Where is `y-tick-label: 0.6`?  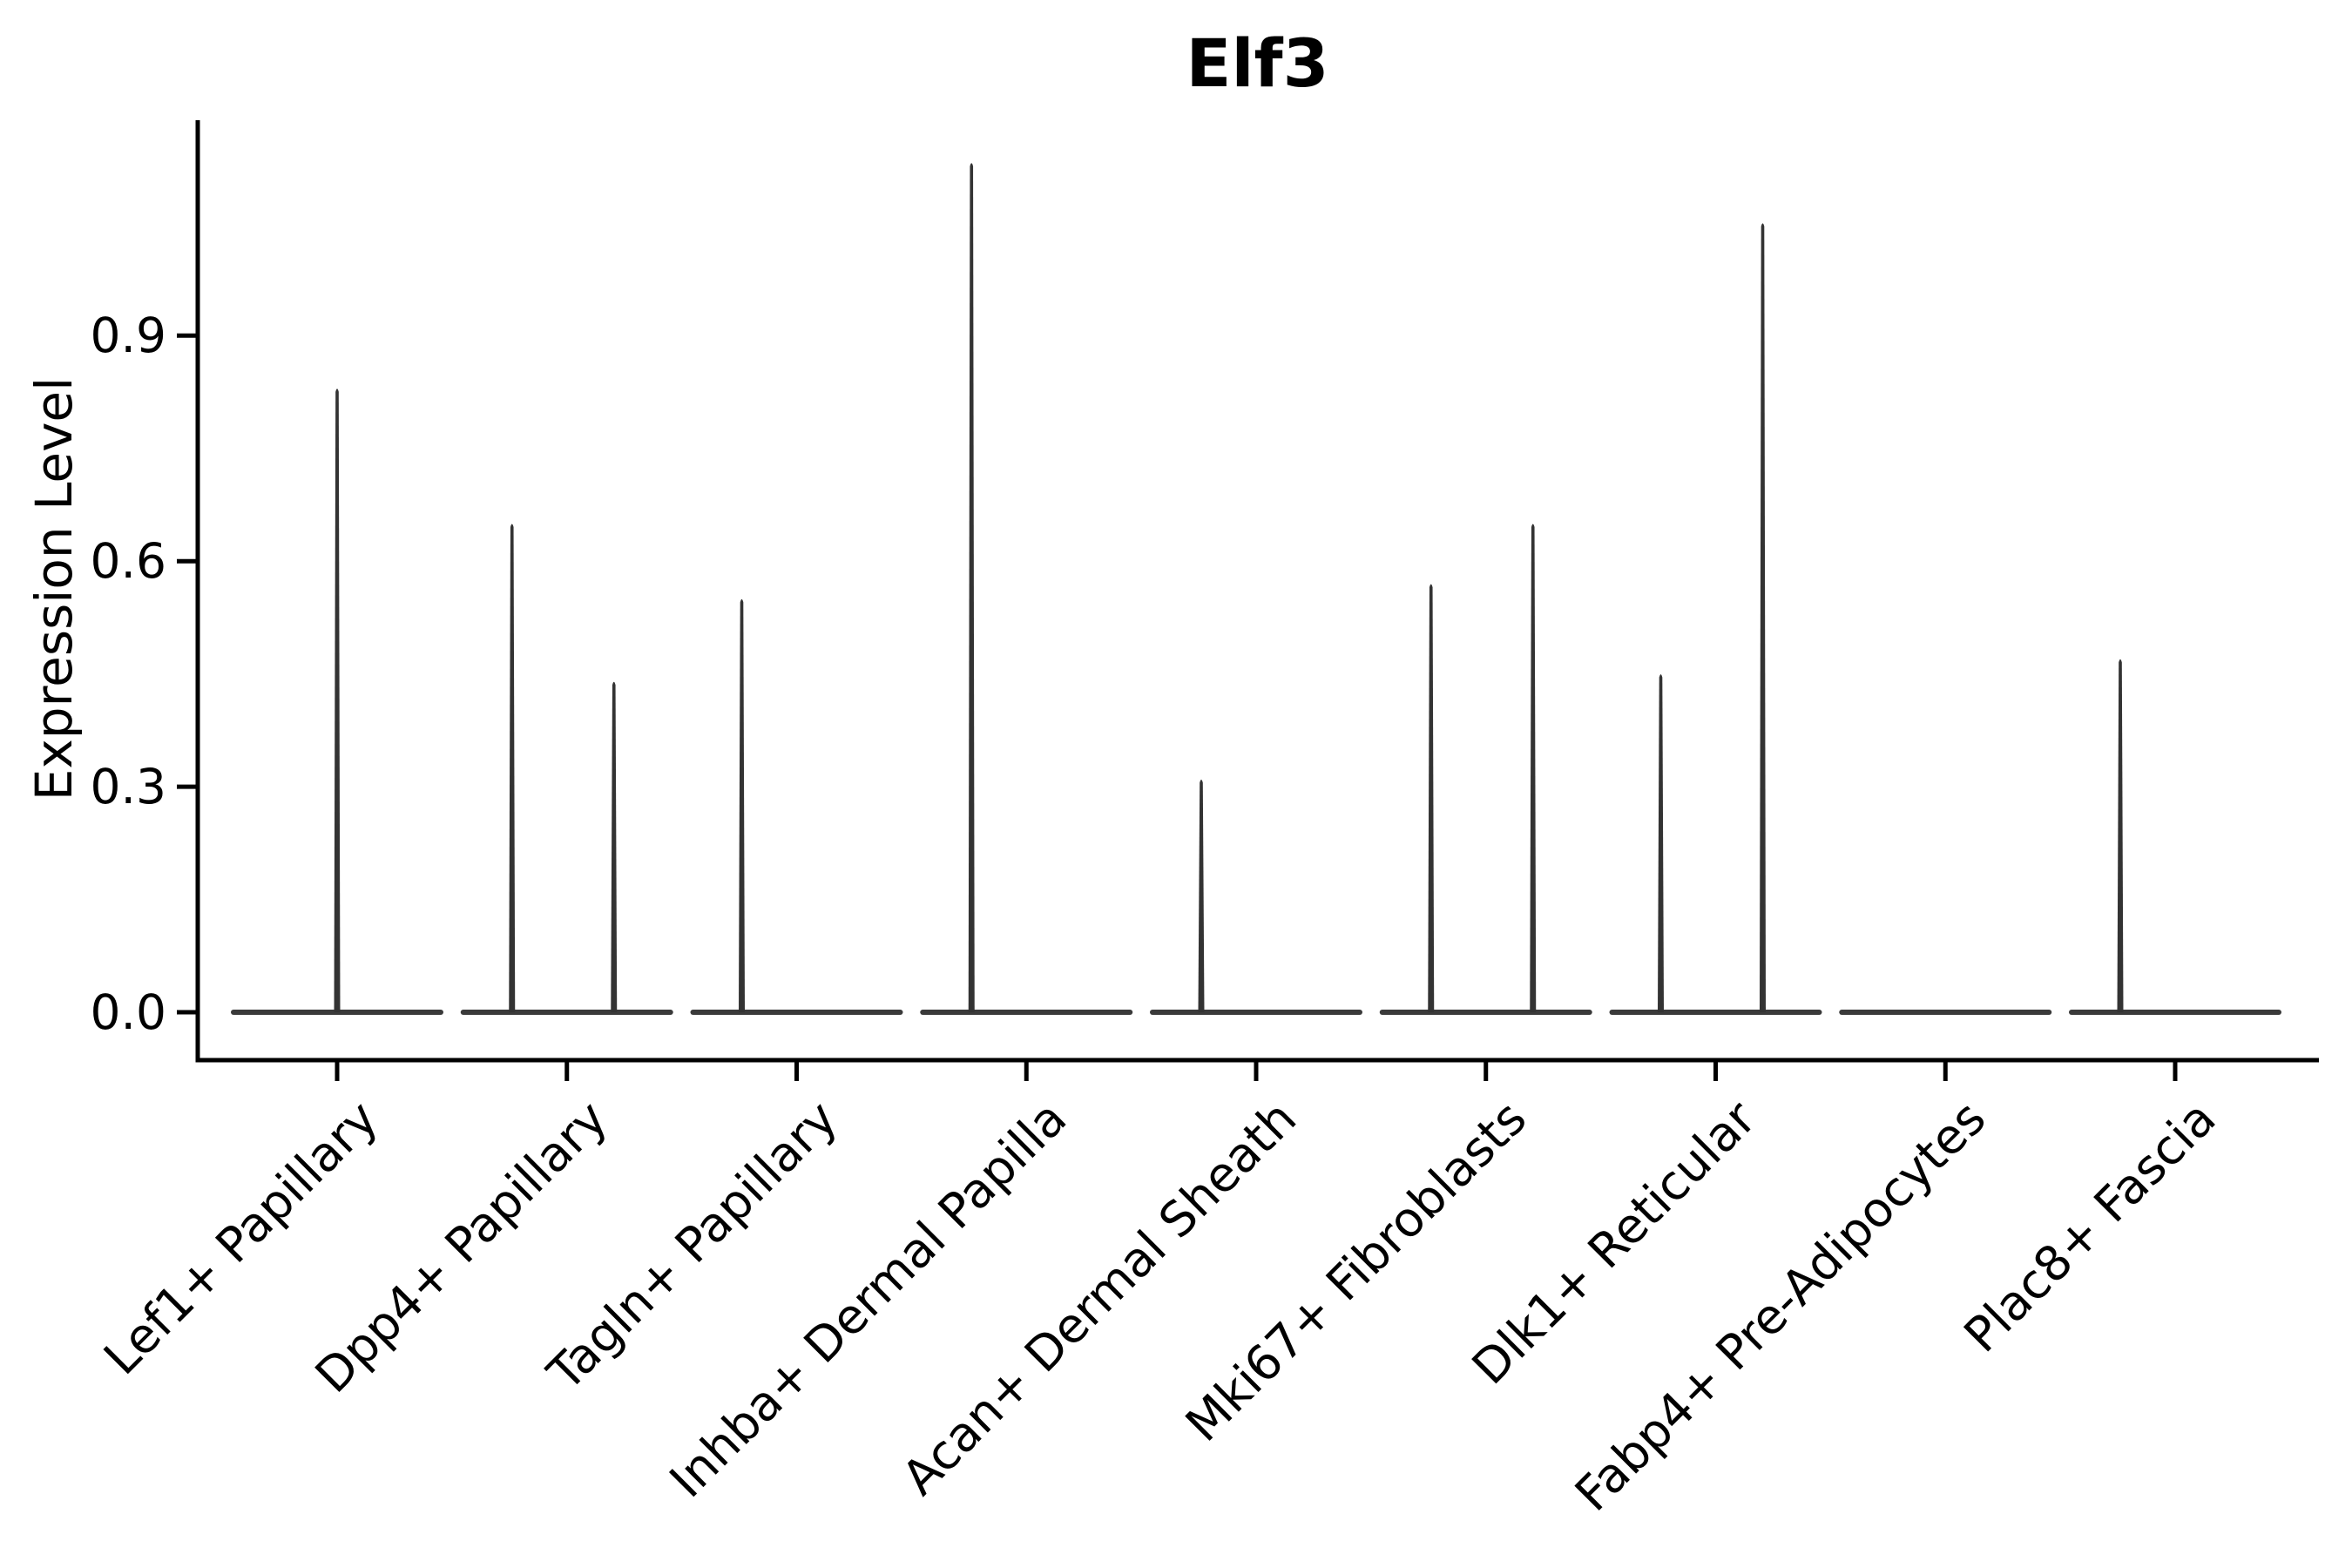
y-tick-label: 0.6 is located at coordinates (128, 561).